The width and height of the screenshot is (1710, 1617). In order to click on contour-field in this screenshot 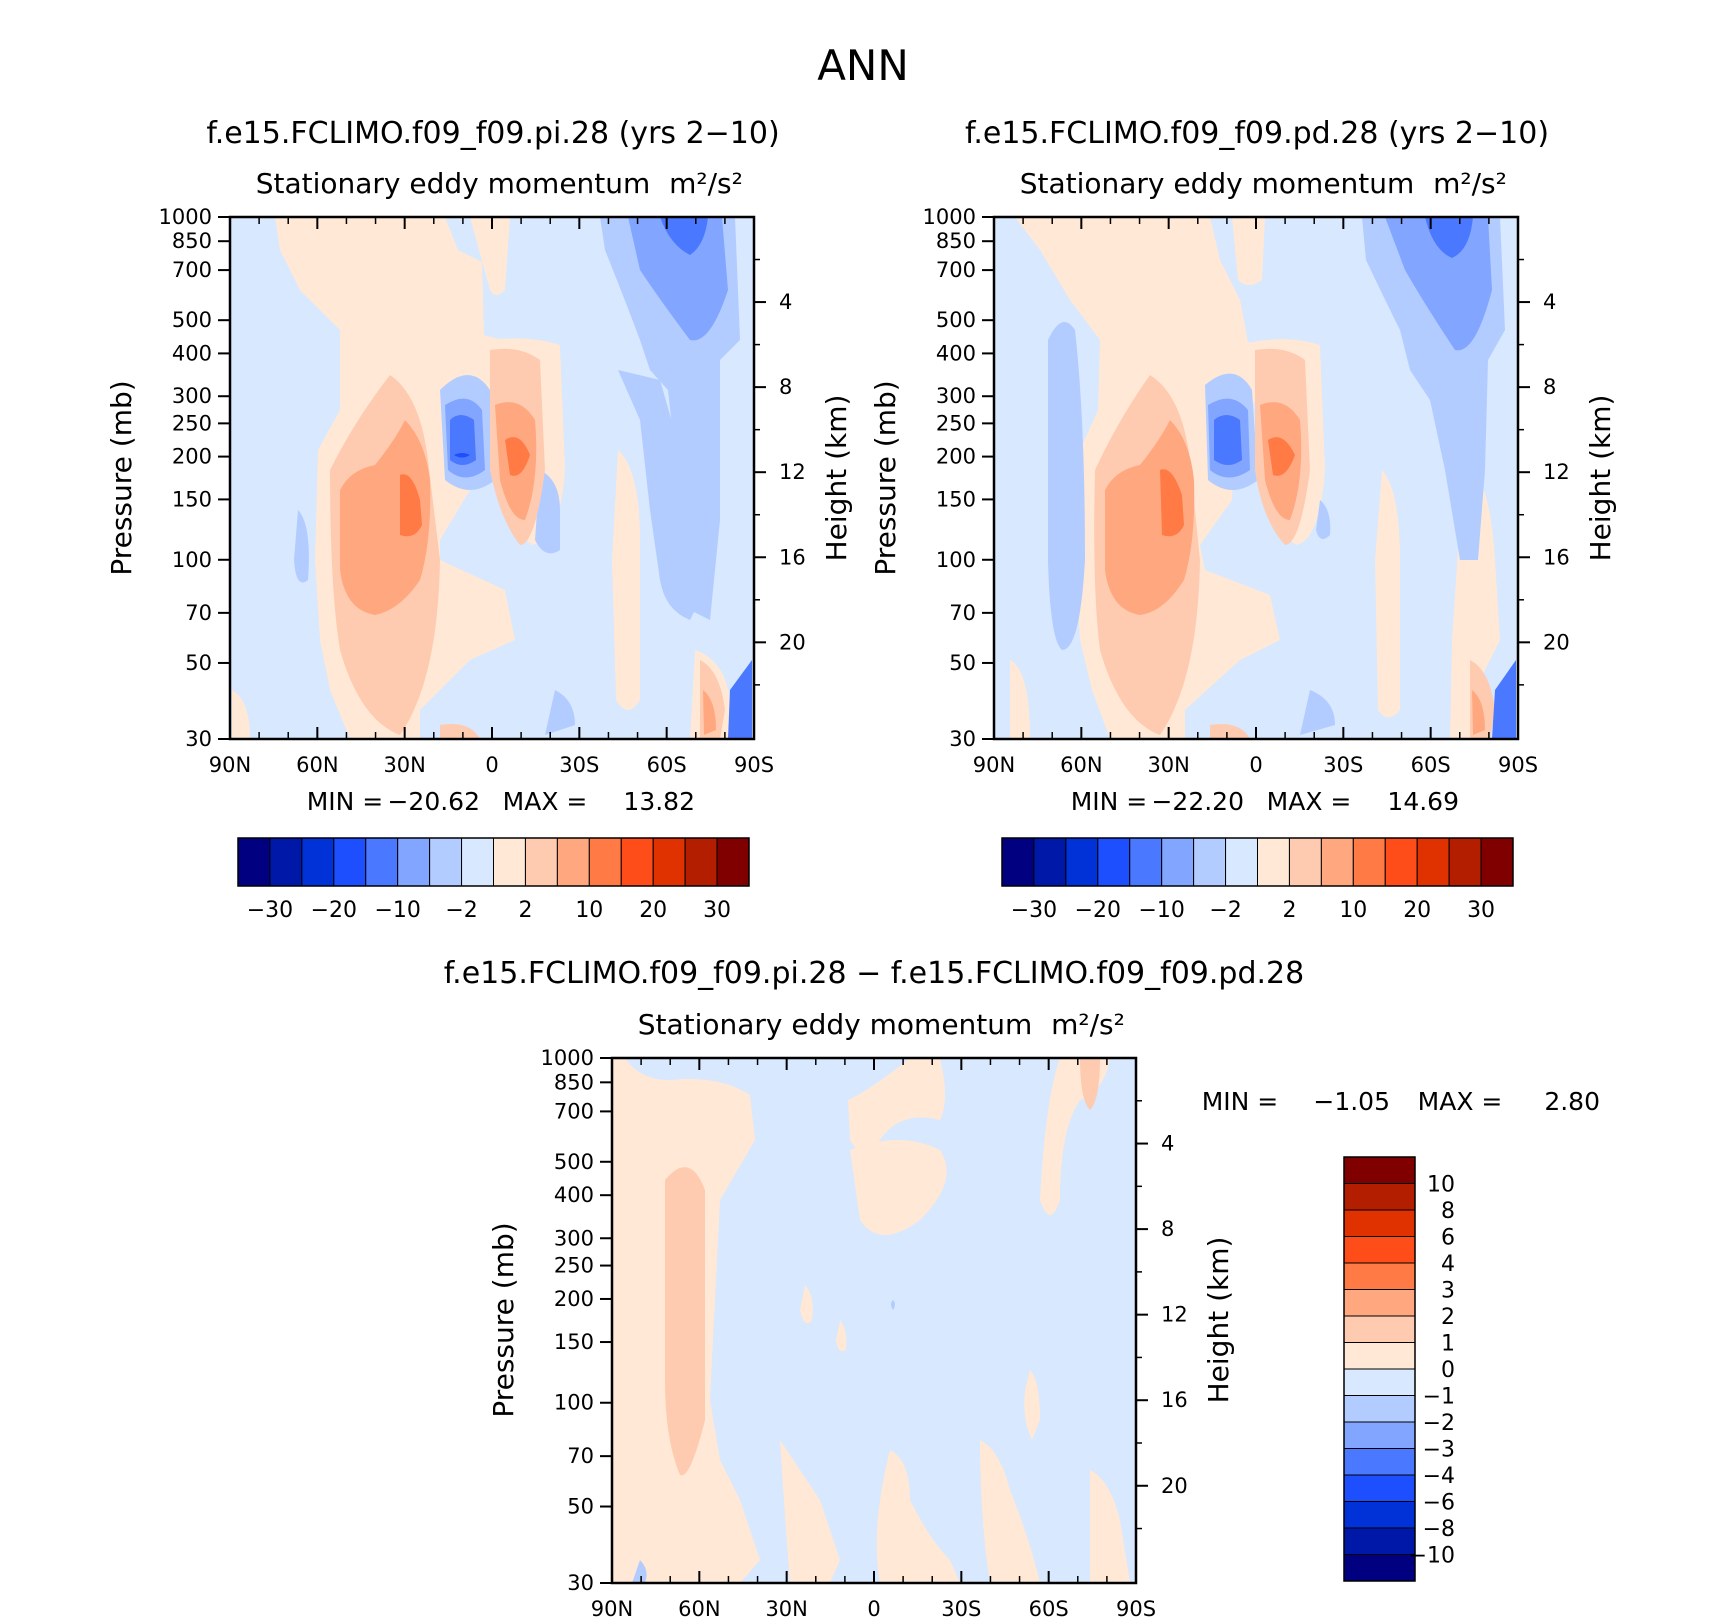, I will do `click(874, 1320)`.